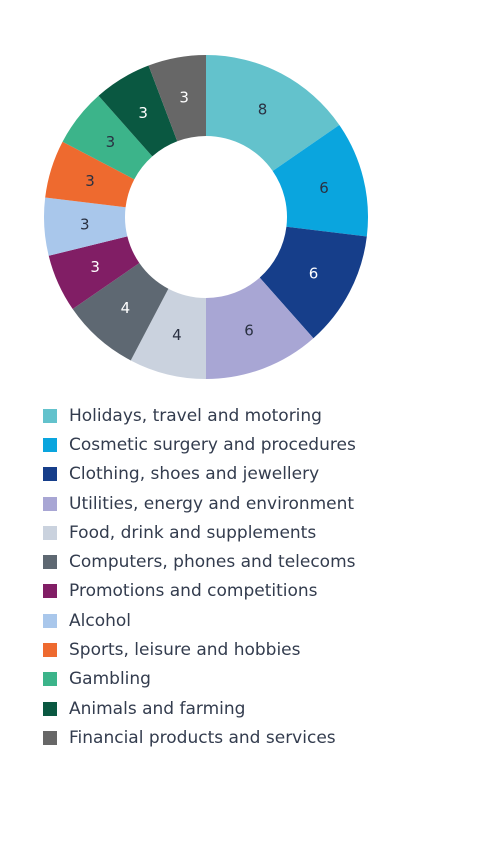 The image size is (486, 847). Describe the element at coordinates (193, 532) in the screenshot. I see `legend-label: Food, drink and supplements` at that location.